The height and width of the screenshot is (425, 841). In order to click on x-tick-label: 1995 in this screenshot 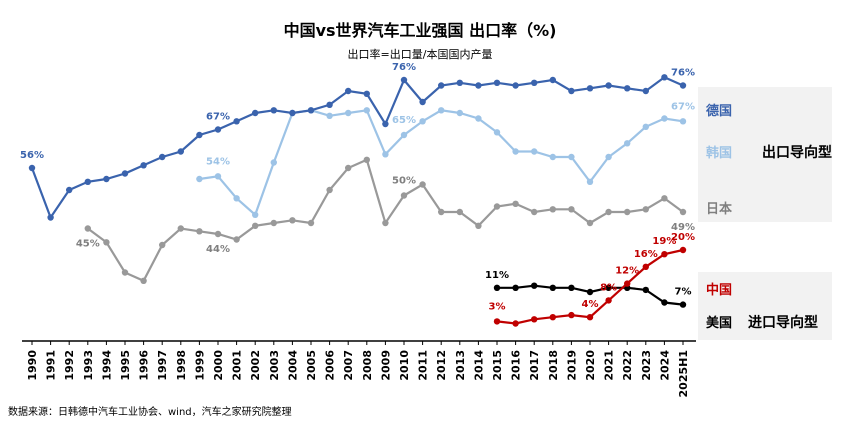, I will do `click(125, 365)`.